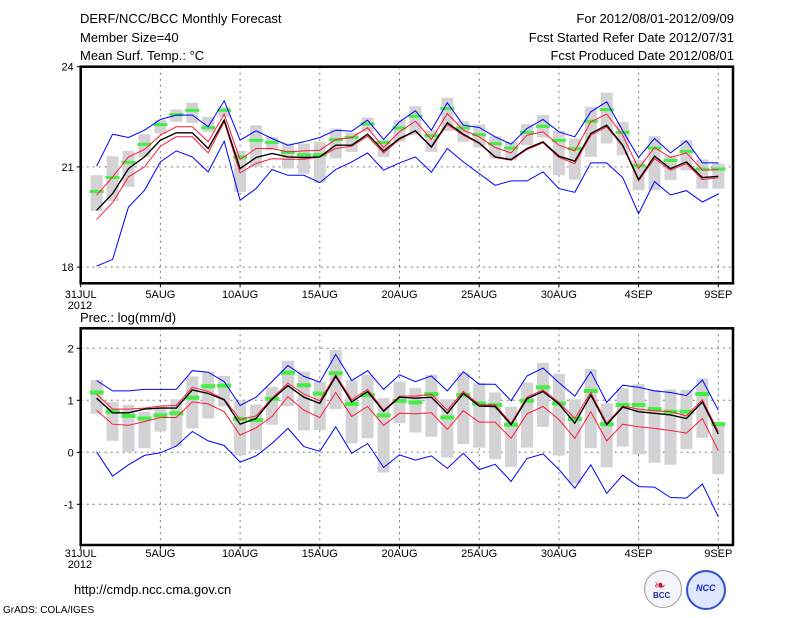 Image resolution: width=800 pixels, height=618 pixels. I want to click on temp-xtick-label: 30AUG, so click(559, 295).